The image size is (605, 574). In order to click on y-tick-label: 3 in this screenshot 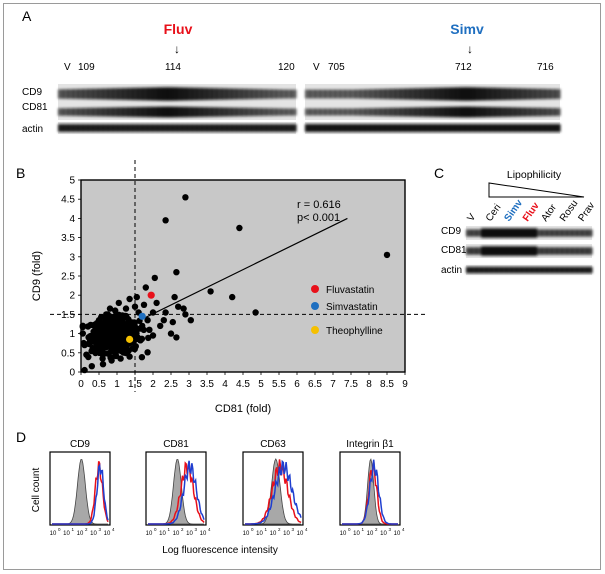, I will do `click(72, 257)`.